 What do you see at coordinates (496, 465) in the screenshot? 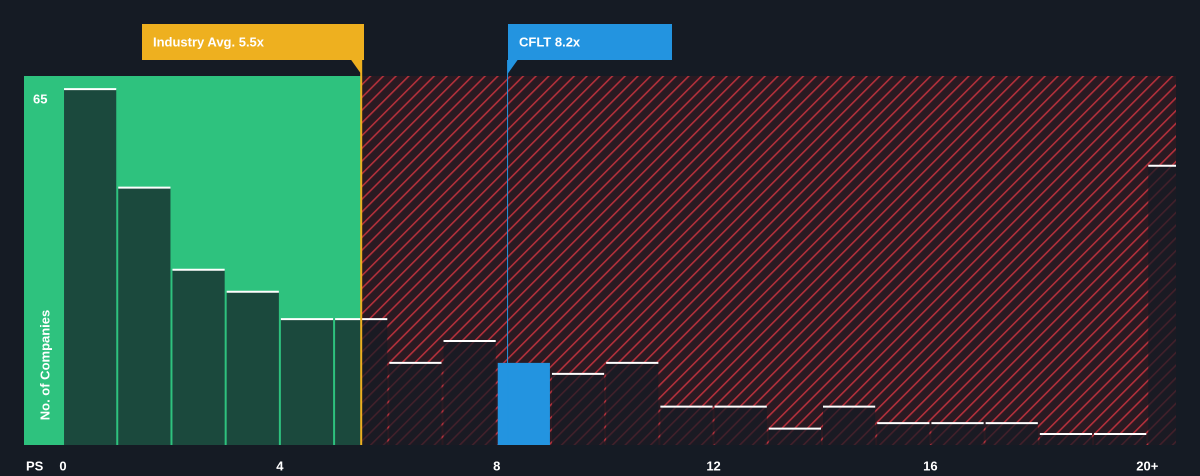
I see `x-tick-label: 8` at bounding box center [496, 465].